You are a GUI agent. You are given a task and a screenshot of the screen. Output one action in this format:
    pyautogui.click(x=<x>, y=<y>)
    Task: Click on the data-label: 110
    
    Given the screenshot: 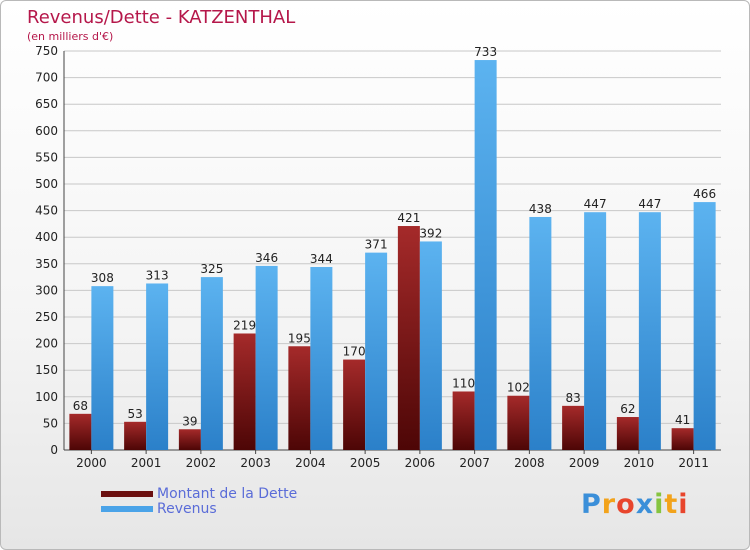 What is the action you would take?
    pyautogui.click(x=463, y=383)
    